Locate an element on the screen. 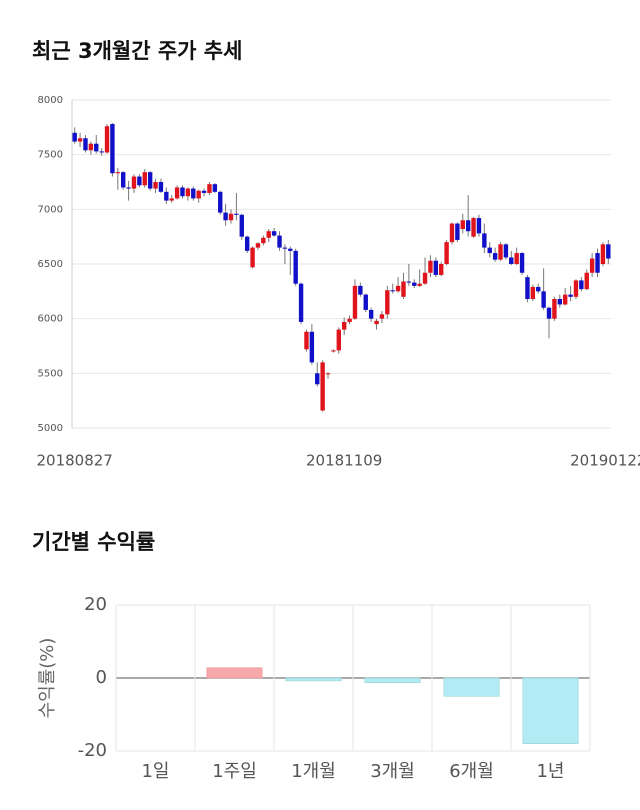  y-tick-label: 5500 is located at coordinates (50, 373).